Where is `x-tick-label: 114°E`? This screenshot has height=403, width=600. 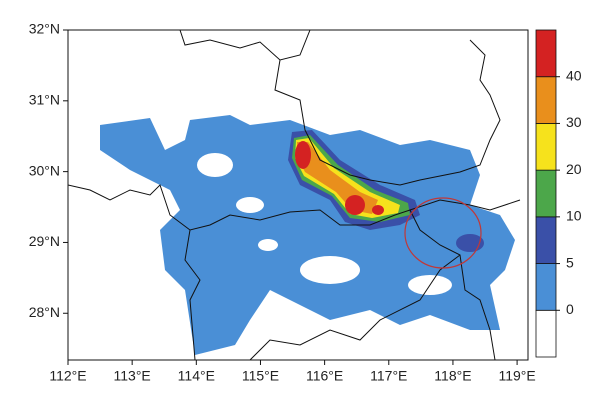 x-tick-label: 114°E is located at coordinates (196, 376).